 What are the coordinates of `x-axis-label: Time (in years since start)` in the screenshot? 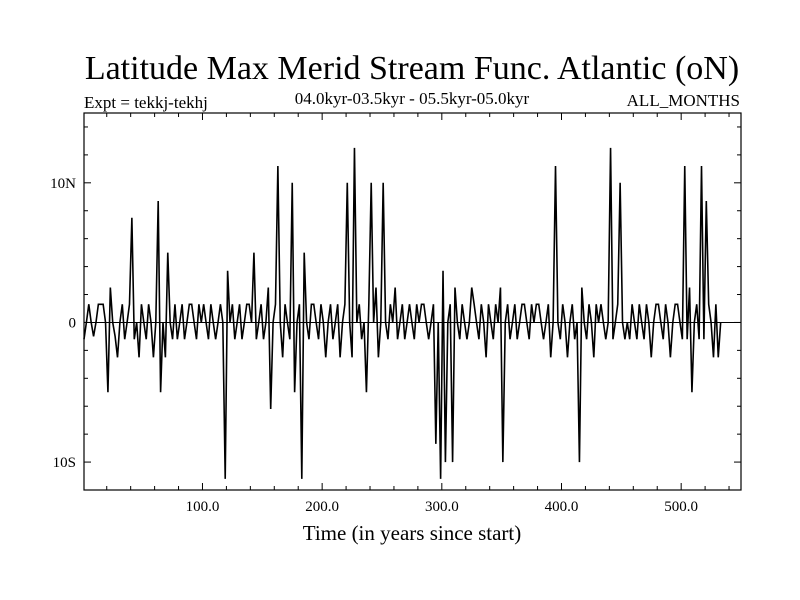 It's located at (412, 533).